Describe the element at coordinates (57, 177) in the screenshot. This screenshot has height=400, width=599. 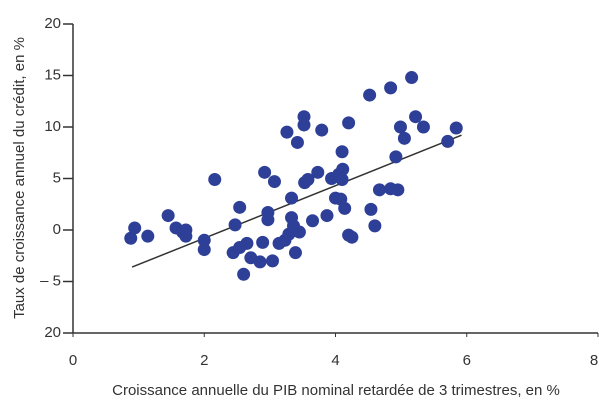
I see `y-tick-label: 5` at that location.